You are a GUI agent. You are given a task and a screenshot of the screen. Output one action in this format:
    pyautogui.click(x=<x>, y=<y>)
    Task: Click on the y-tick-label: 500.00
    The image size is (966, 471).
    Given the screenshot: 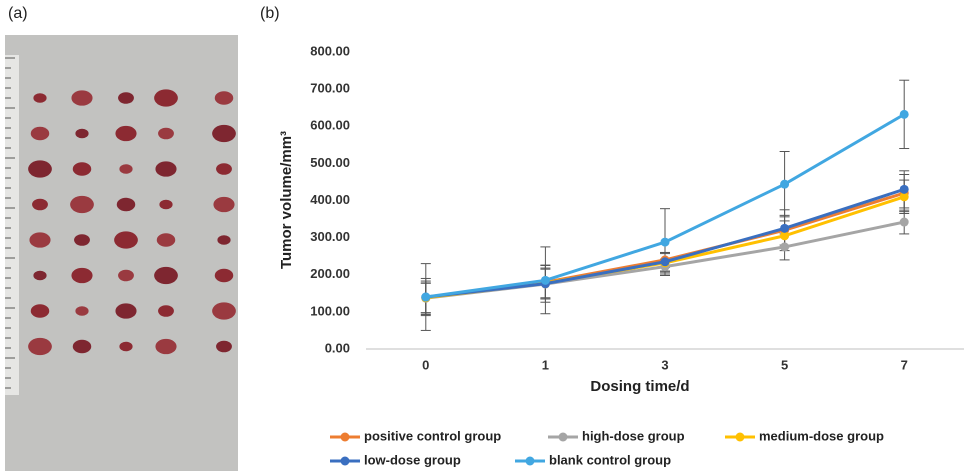 What is the action you would take?
    pyautogui.click(x=330, y=162)
    